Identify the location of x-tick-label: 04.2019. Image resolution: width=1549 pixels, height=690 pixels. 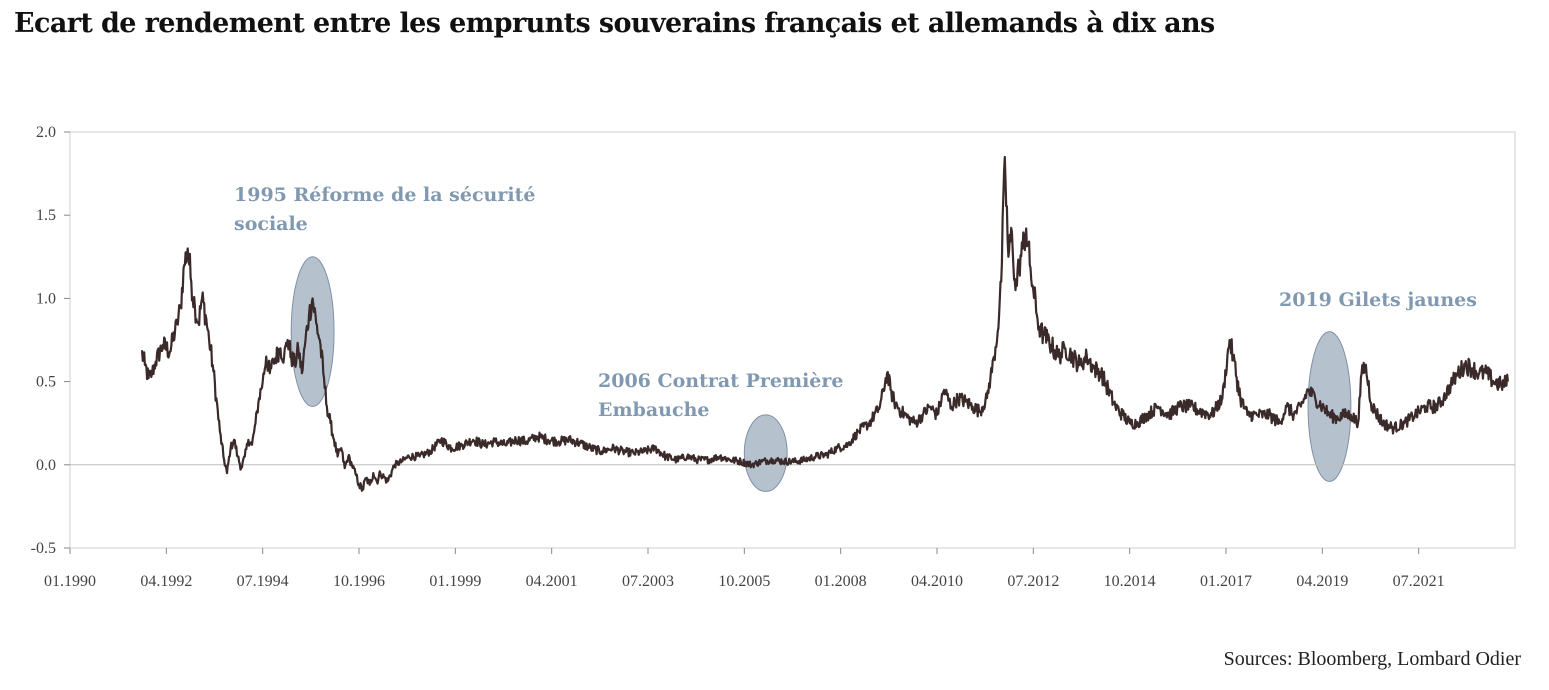
(1322, 581).